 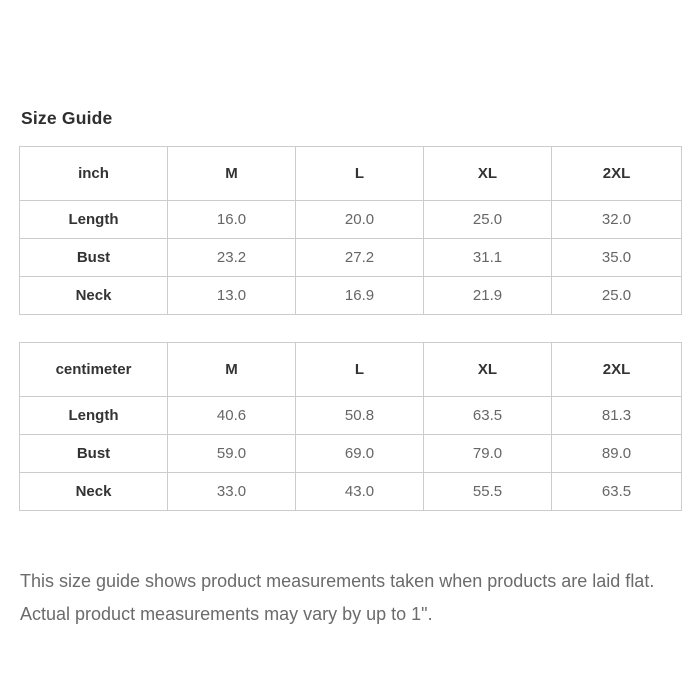 I want to click on table-row-length: Length 40.6 50.8 63.5 81.3, so click(x=350, y=415).